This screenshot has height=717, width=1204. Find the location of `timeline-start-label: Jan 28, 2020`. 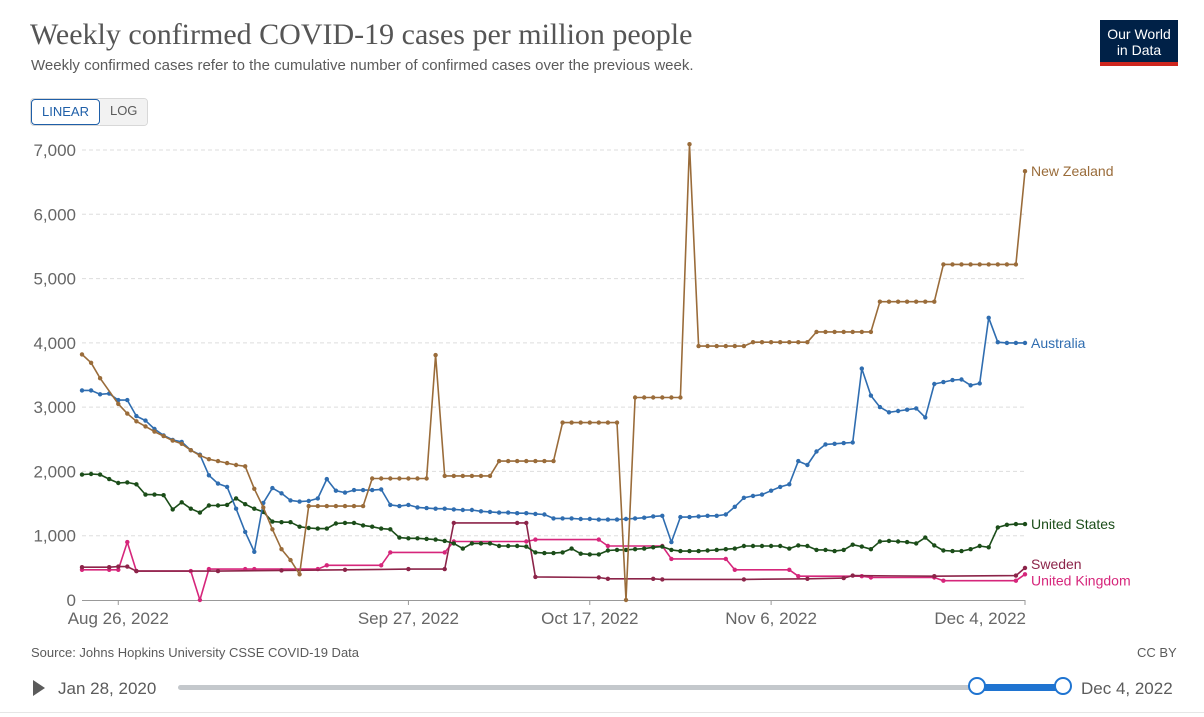

timeline-start-label: Jan 28, 2020 is located at coordinates (107, 688).